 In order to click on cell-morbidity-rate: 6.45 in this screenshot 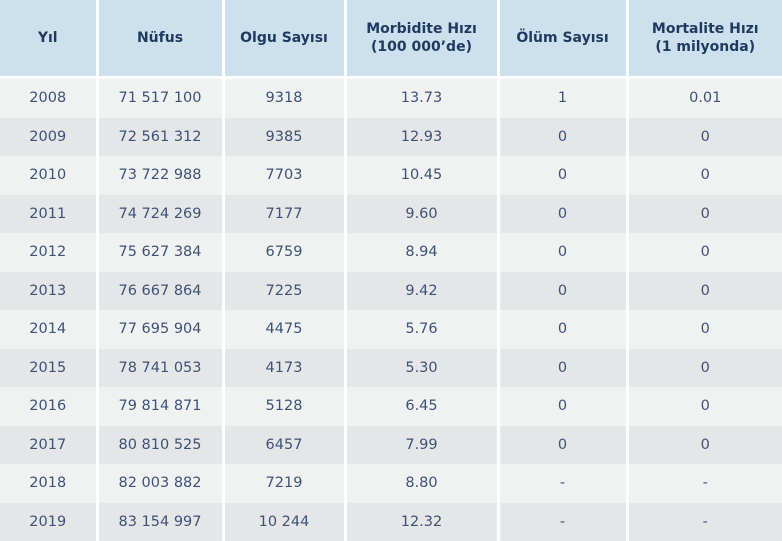, I will do `click(421, 406)`.